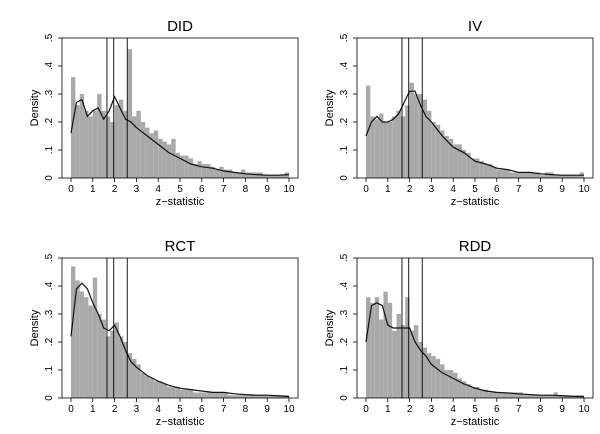 This screenshot has height=434, width=600. Describe the element at coordinates (388, 409) in the screenshot. I see `x-tick-label: 1` at that location.